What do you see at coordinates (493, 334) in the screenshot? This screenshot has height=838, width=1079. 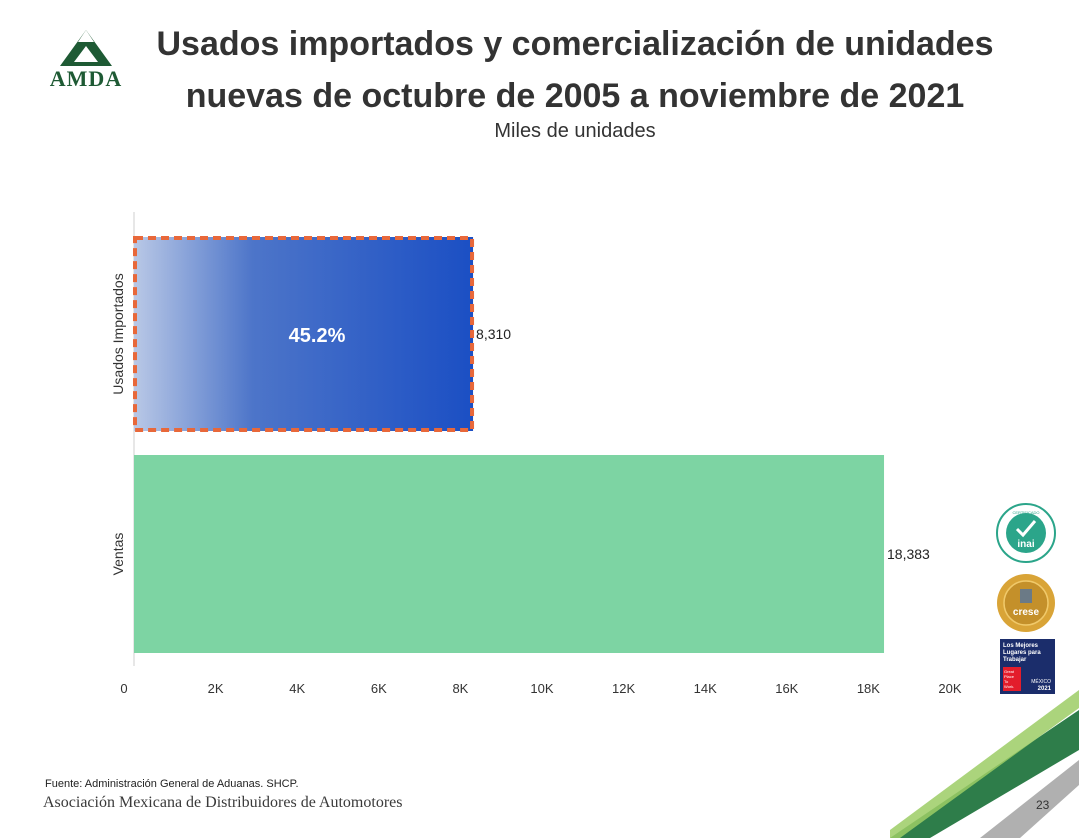 I see `bar-value-label: 8,310` at bounding box center [493, 334].